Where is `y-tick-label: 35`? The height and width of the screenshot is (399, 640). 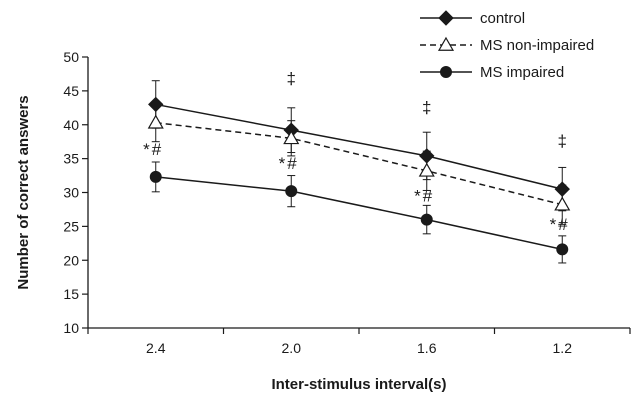 y-tick-label: 35 is located at coordinates (71, 159).